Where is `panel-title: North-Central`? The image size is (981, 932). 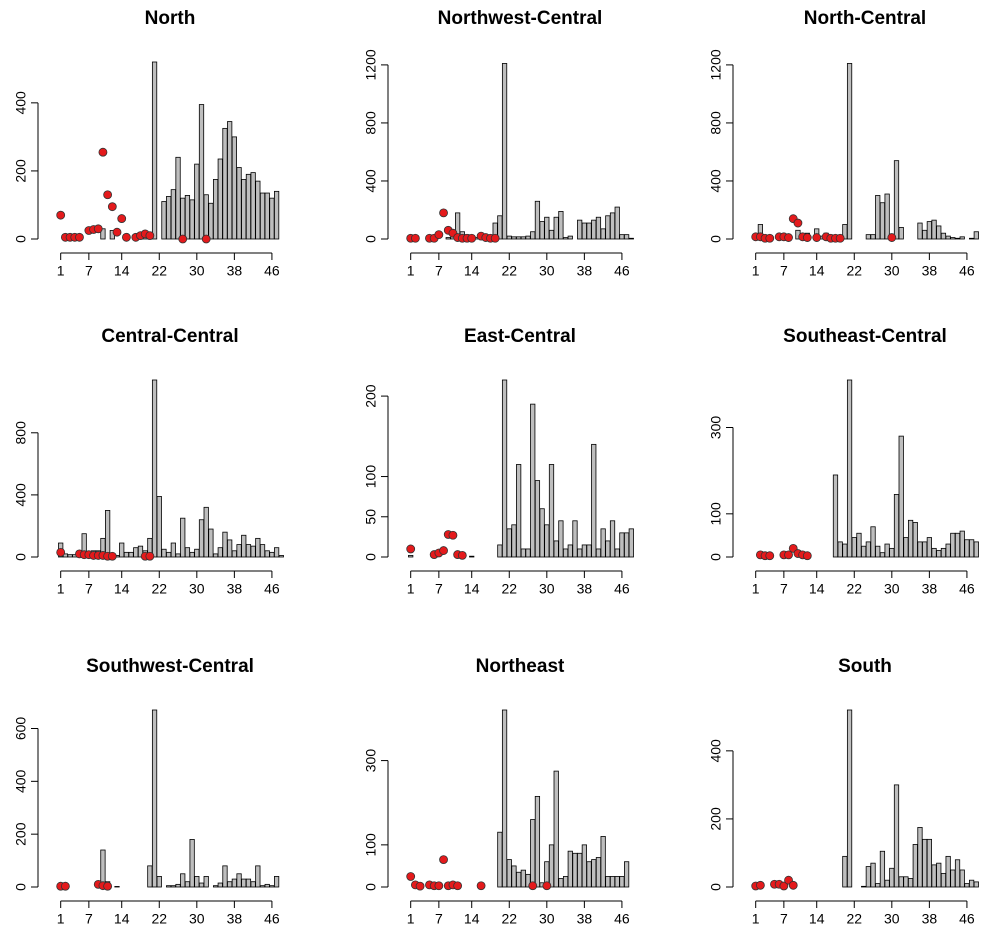
panel-title: North-Central is located at coordinates (865, 18).